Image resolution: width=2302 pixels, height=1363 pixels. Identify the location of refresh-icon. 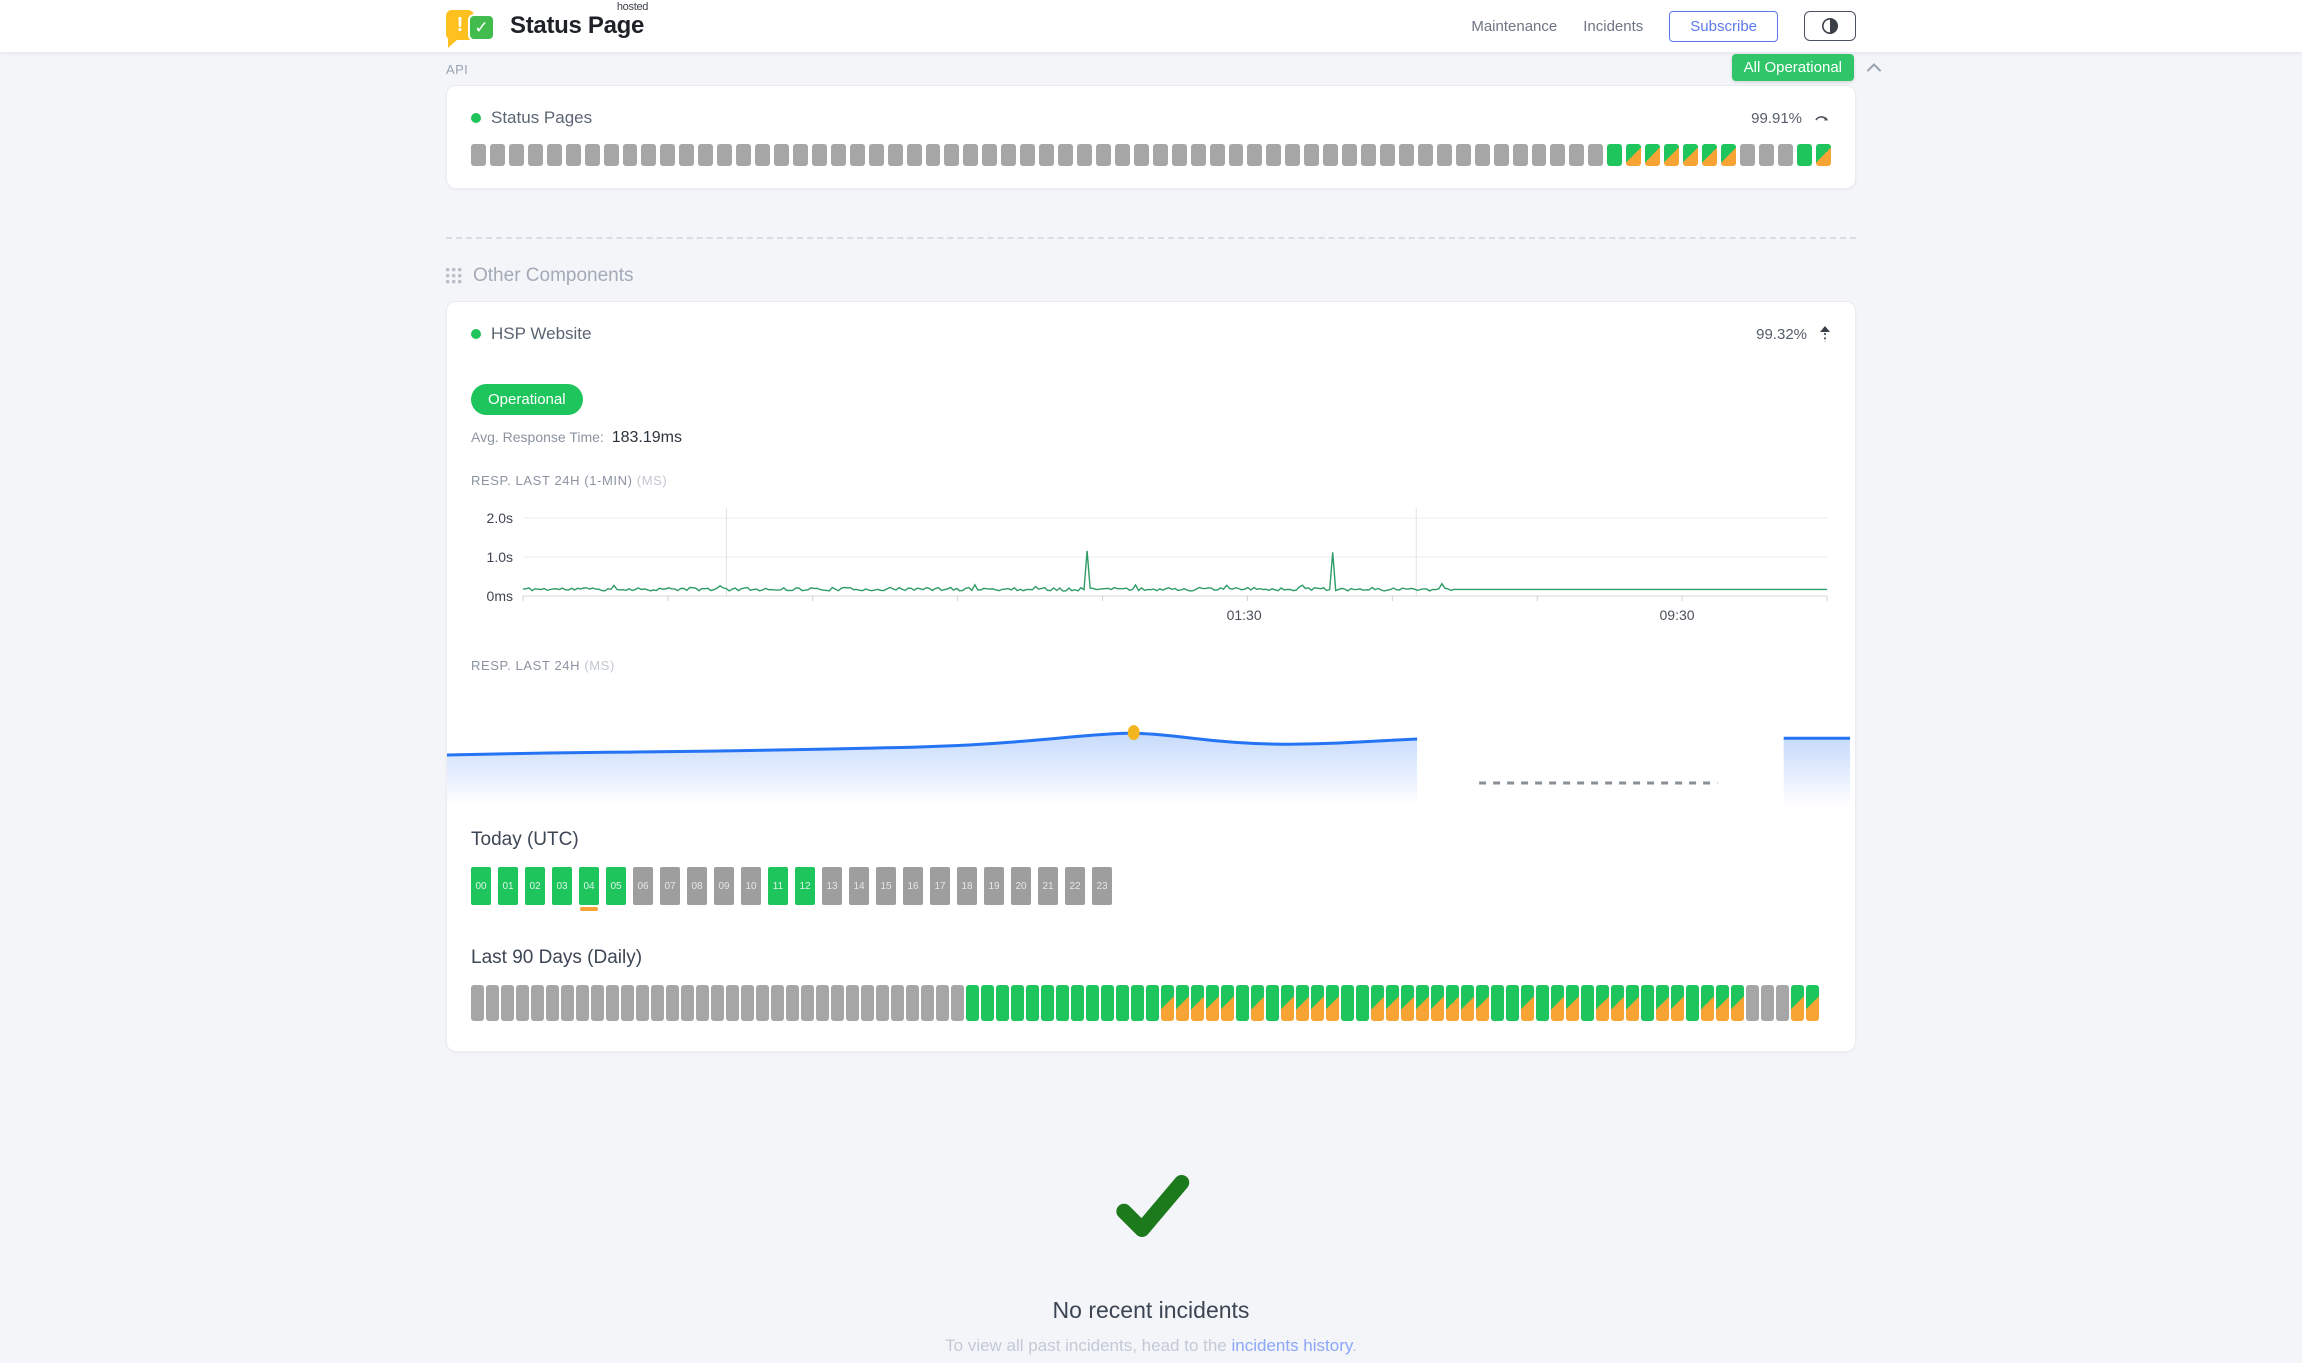
(1822, 118).